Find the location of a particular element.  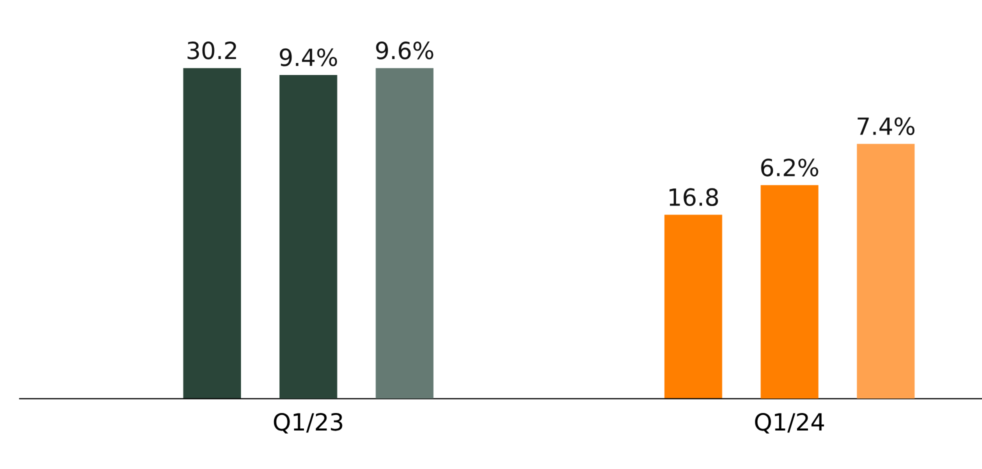

data-label: 7.4% is located at coordinates (886, 126).